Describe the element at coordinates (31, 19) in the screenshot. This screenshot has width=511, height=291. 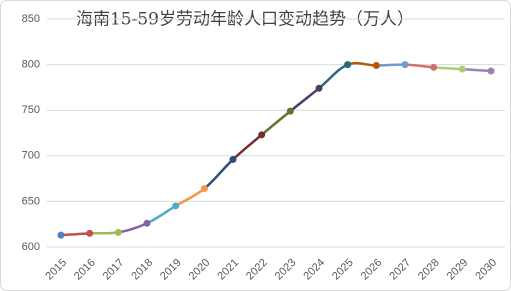
I see `y-tick-label: 850` at that location.